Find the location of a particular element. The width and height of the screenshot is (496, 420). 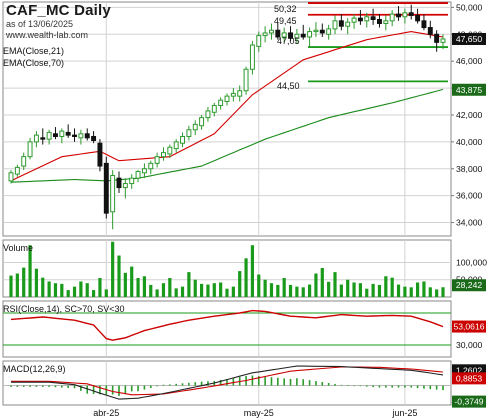

price-y-tick-label: 46,000 is located at coordinates (469, 61).